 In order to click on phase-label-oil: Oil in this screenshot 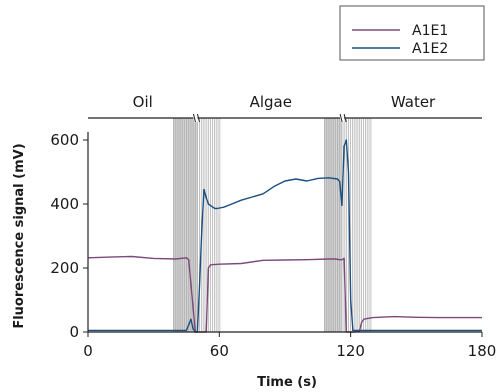, I will do `click(143, 102)`.